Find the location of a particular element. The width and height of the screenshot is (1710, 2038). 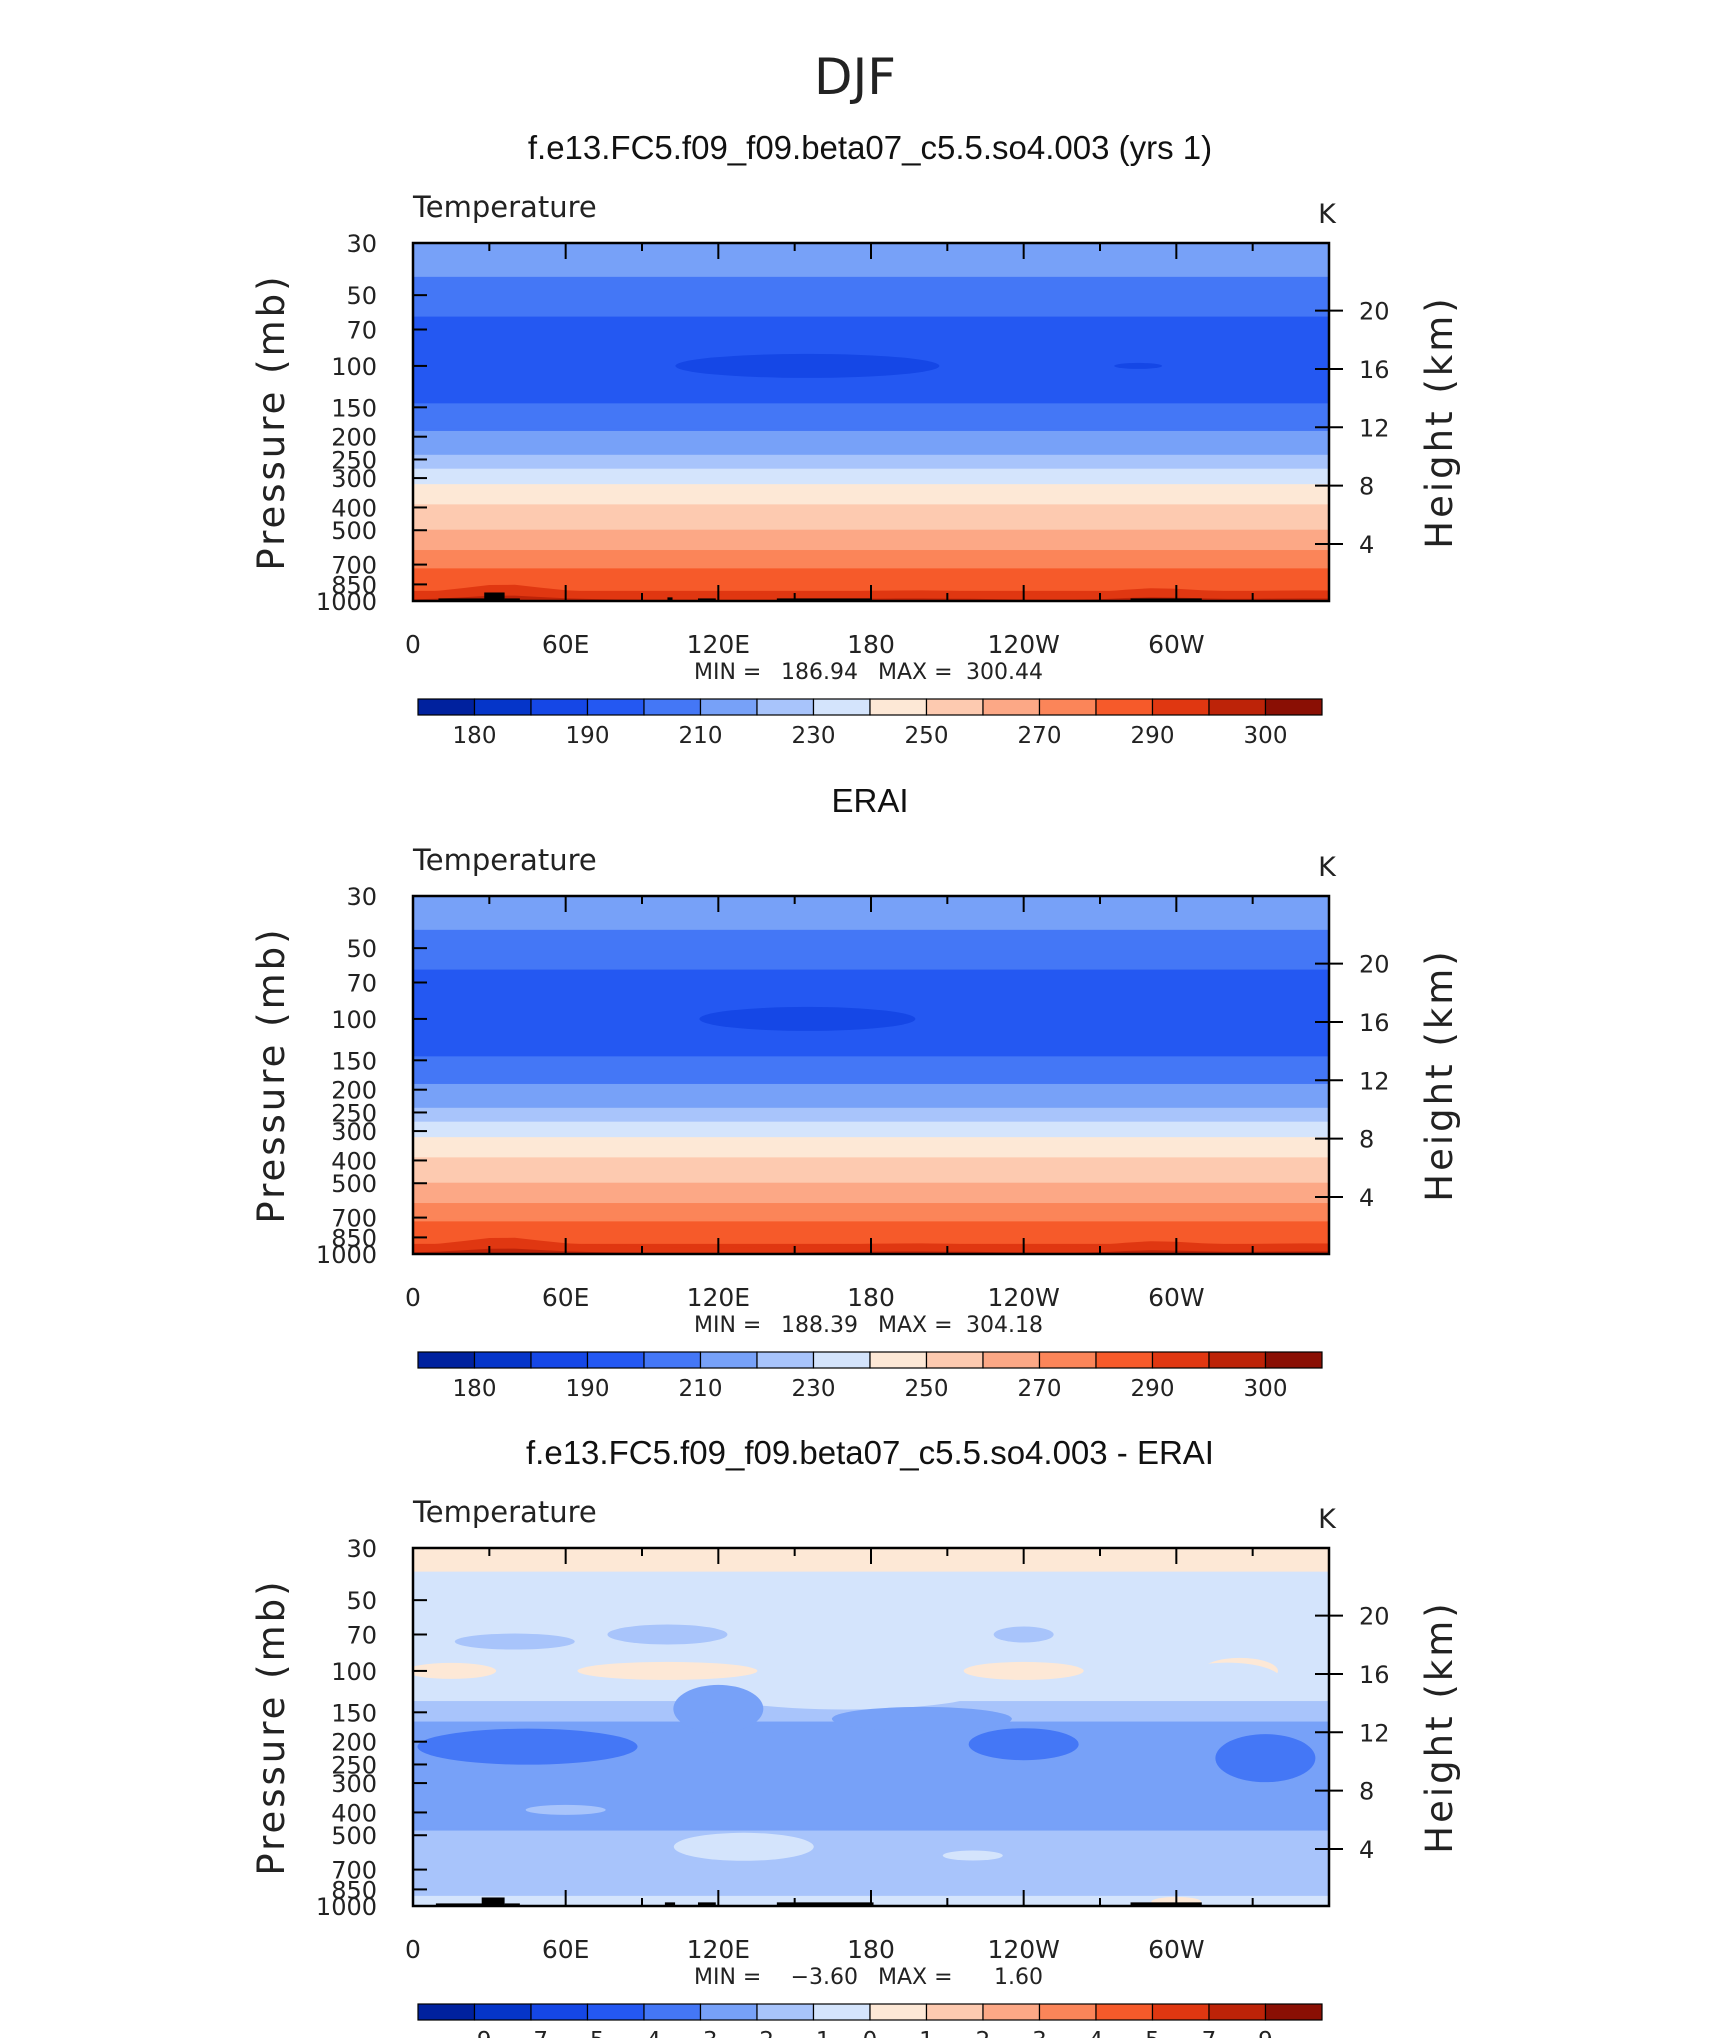

colorbar-label: 7 is located at coordinates (1209, 2033).